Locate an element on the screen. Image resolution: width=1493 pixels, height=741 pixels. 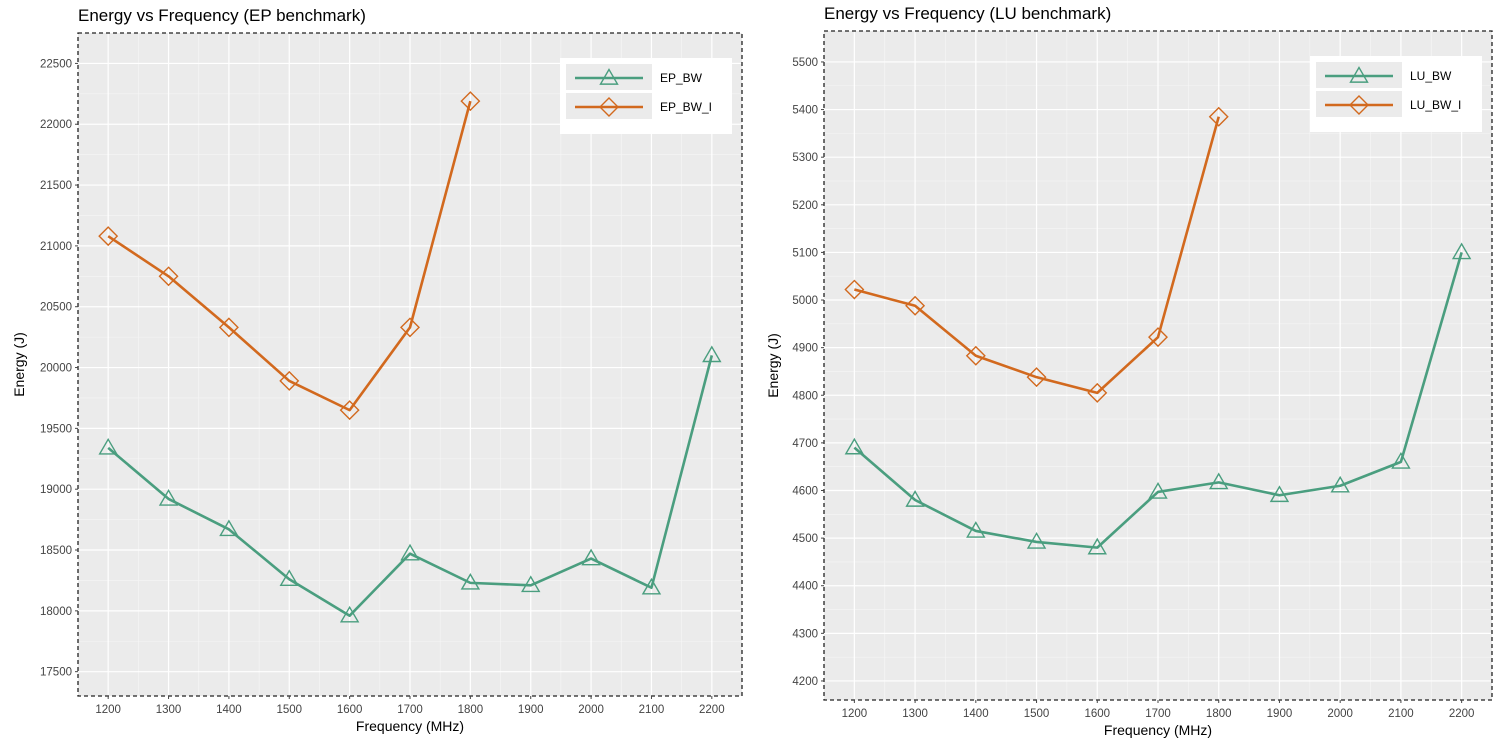
y-tick-label: 4900 is located at coordinates (805, 349).